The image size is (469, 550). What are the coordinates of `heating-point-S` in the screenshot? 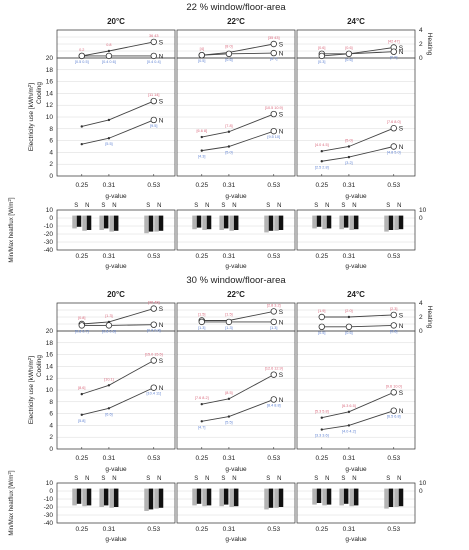 It's located at (109, 51).